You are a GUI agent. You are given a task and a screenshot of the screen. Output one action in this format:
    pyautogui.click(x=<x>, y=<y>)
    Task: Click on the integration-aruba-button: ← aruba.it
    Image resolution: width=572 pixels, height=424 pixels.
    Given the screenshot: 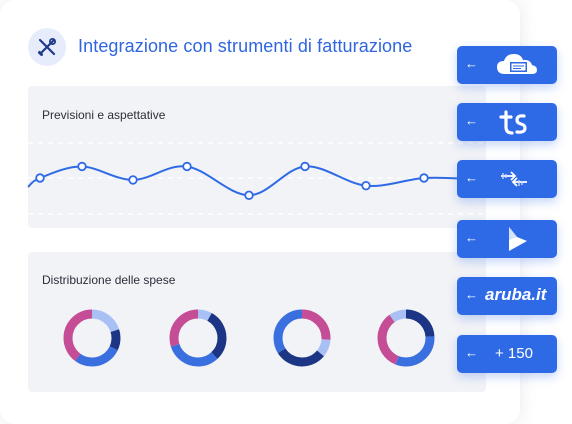 What is the action you would take?
    pyautogui.click(x=507, y=296)
    